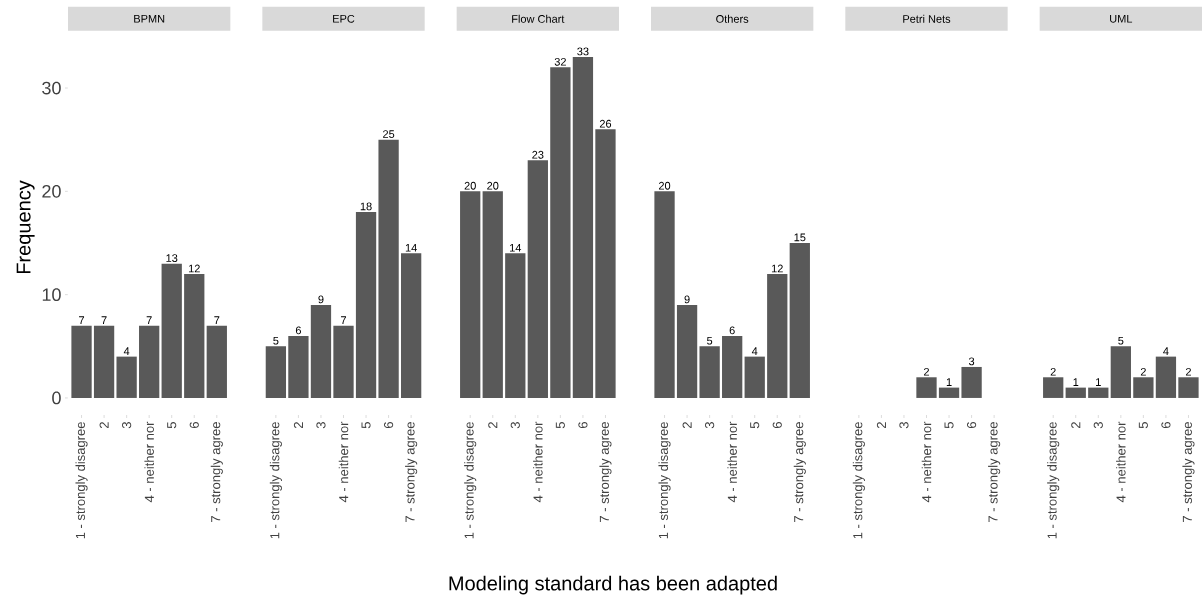  I want to click on chart-title: UML, so click(1121, 18).